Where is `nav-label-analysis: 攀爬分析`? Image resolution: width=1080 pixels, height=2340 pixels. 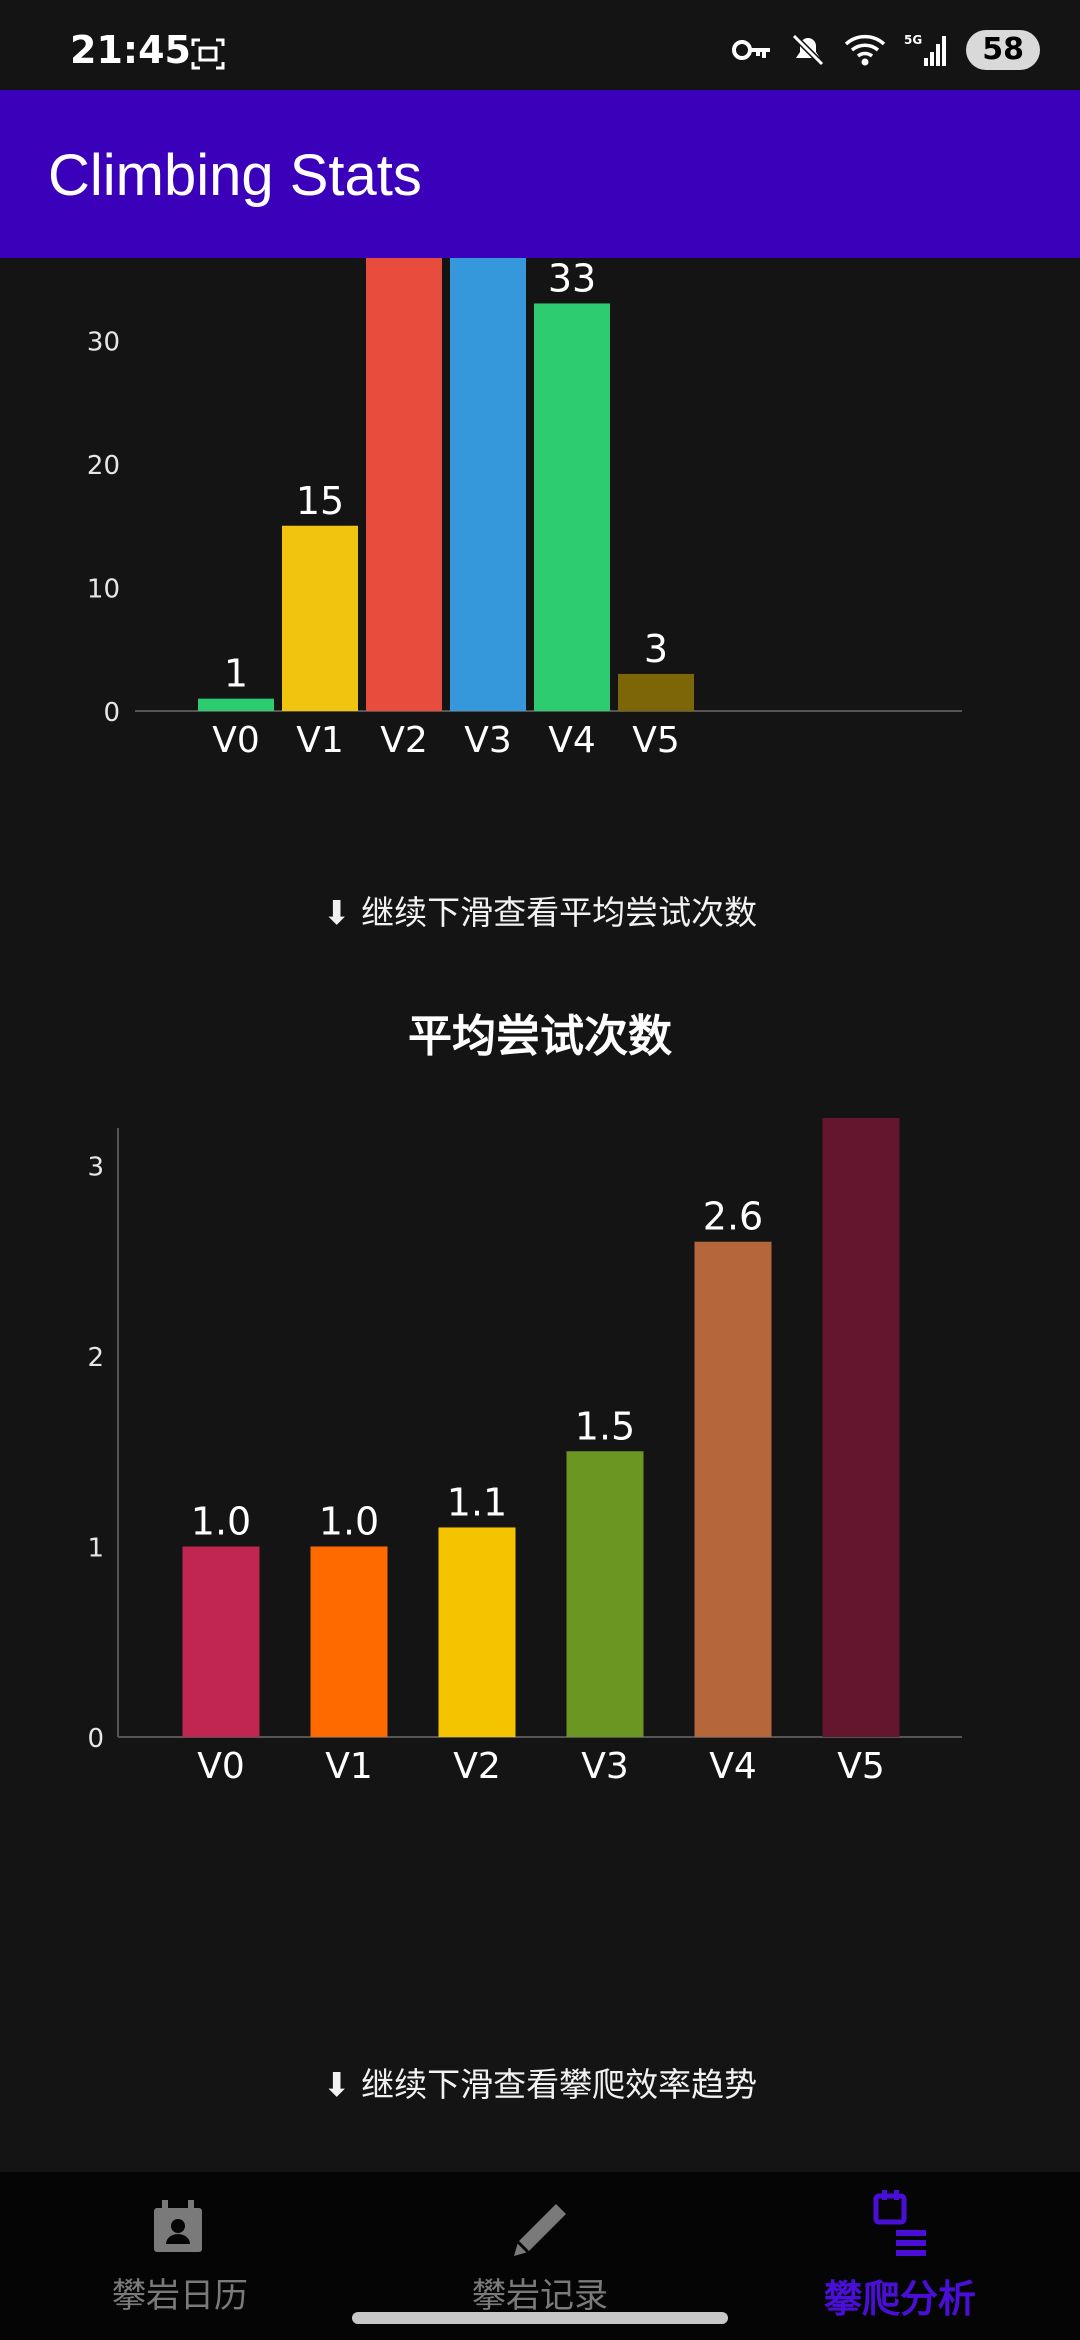 nav-label-analysis: 攀爬分析 is located at coordinates (899, 2299).